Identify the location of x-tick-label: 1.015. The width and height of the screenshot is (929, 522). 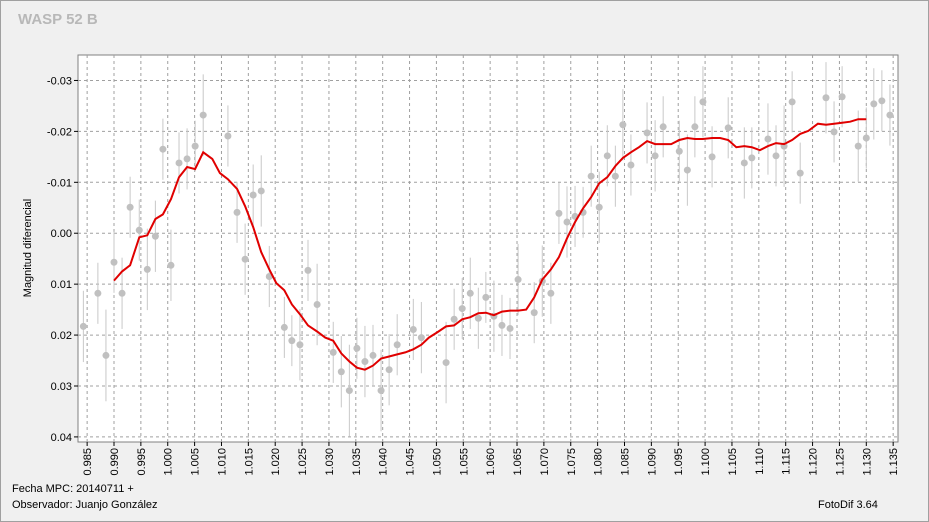
(249, 462).